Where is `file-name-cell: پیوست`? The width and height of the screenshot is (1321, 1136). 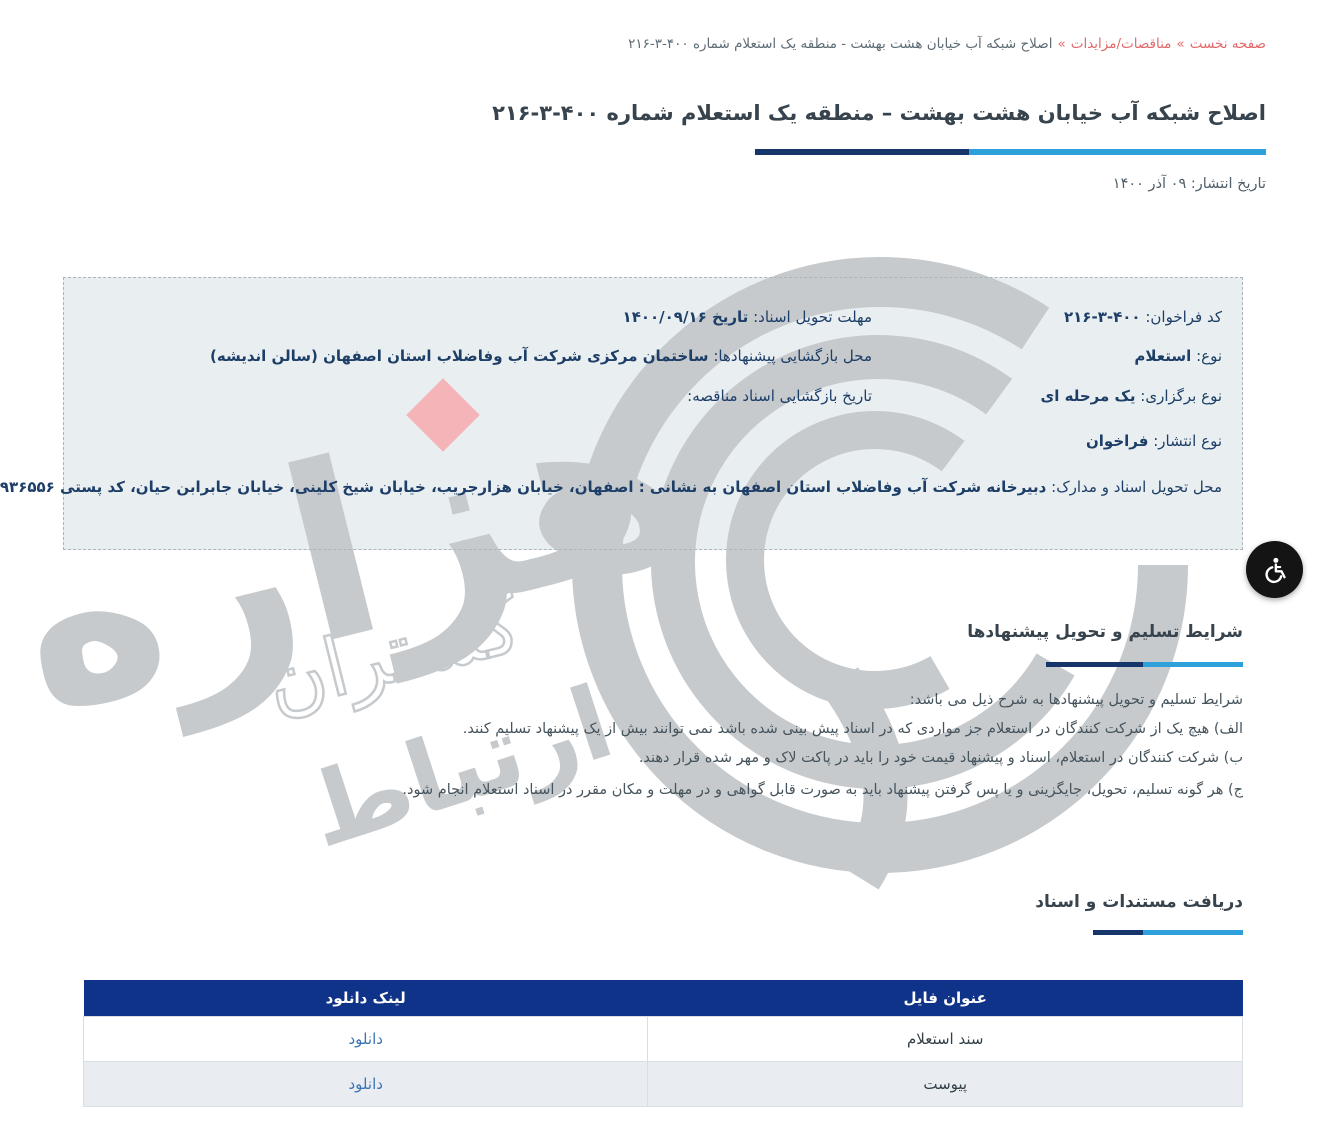 file-name-cell: پیوست is located at coordinates (945, 1083).